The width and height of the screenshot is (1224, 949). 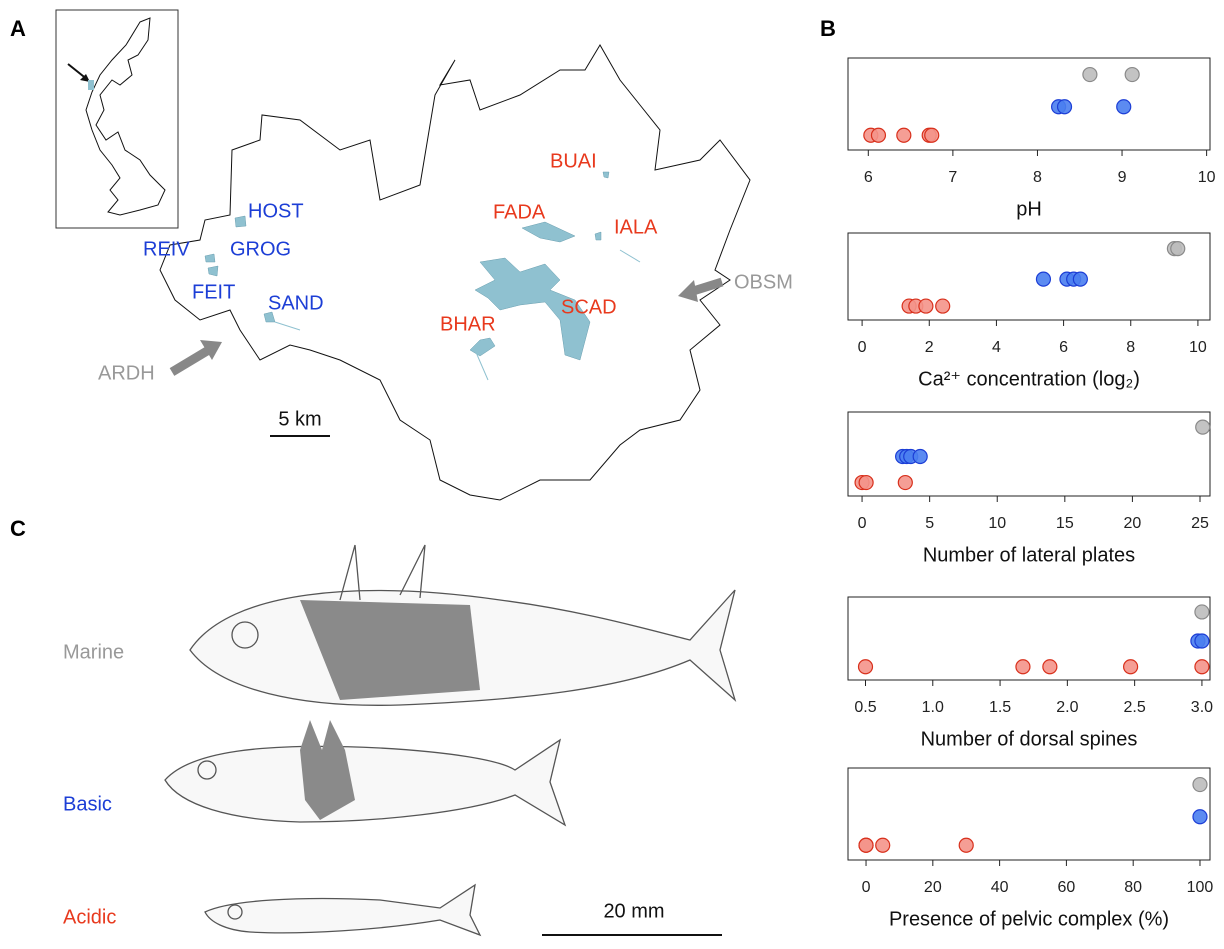 What do you see at coordinates (828, 28) in the screenshot?
I see `panel-label: B` at bounding box center [828, 28].